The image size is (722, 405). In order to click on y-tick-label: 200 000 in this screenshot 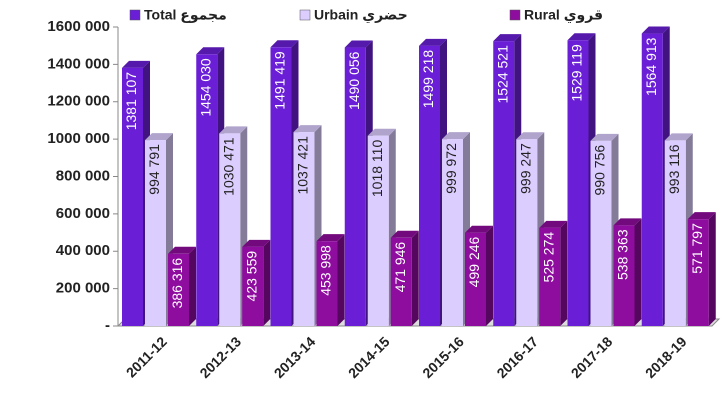, I will do `click(83, 288)`.